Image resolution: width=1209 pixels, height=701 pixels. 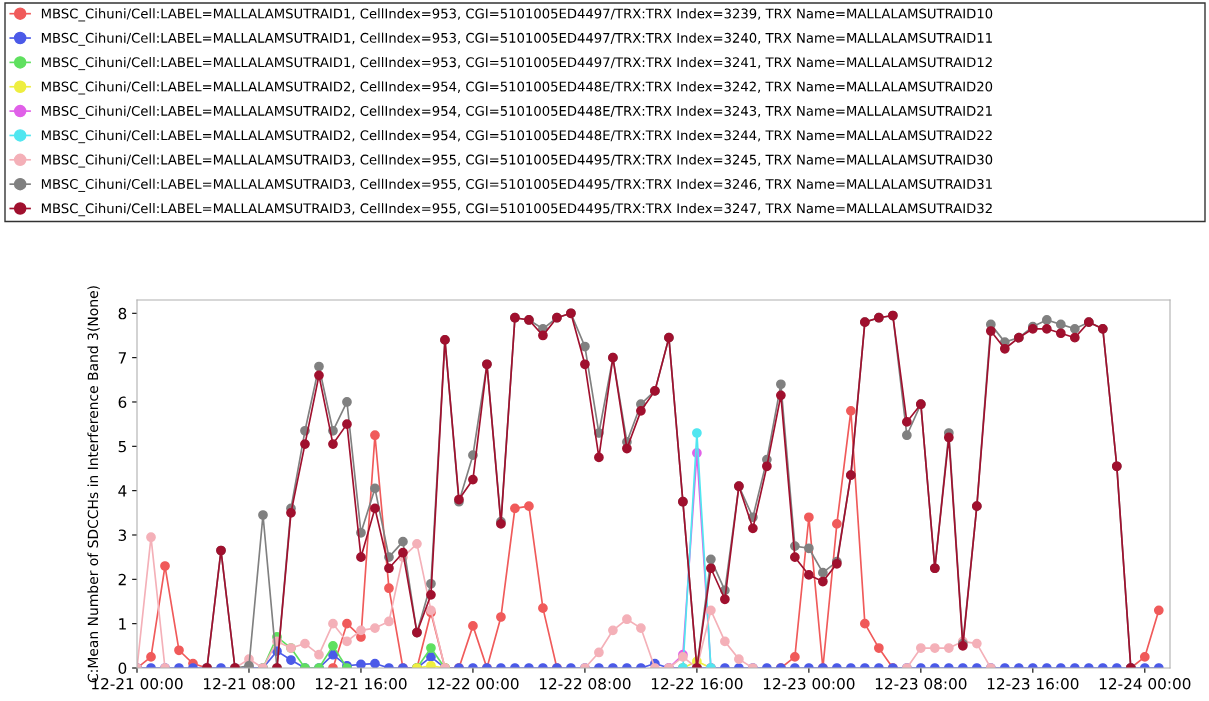 I want to click on y-tick-label: 6, so click(x=122, y=402).